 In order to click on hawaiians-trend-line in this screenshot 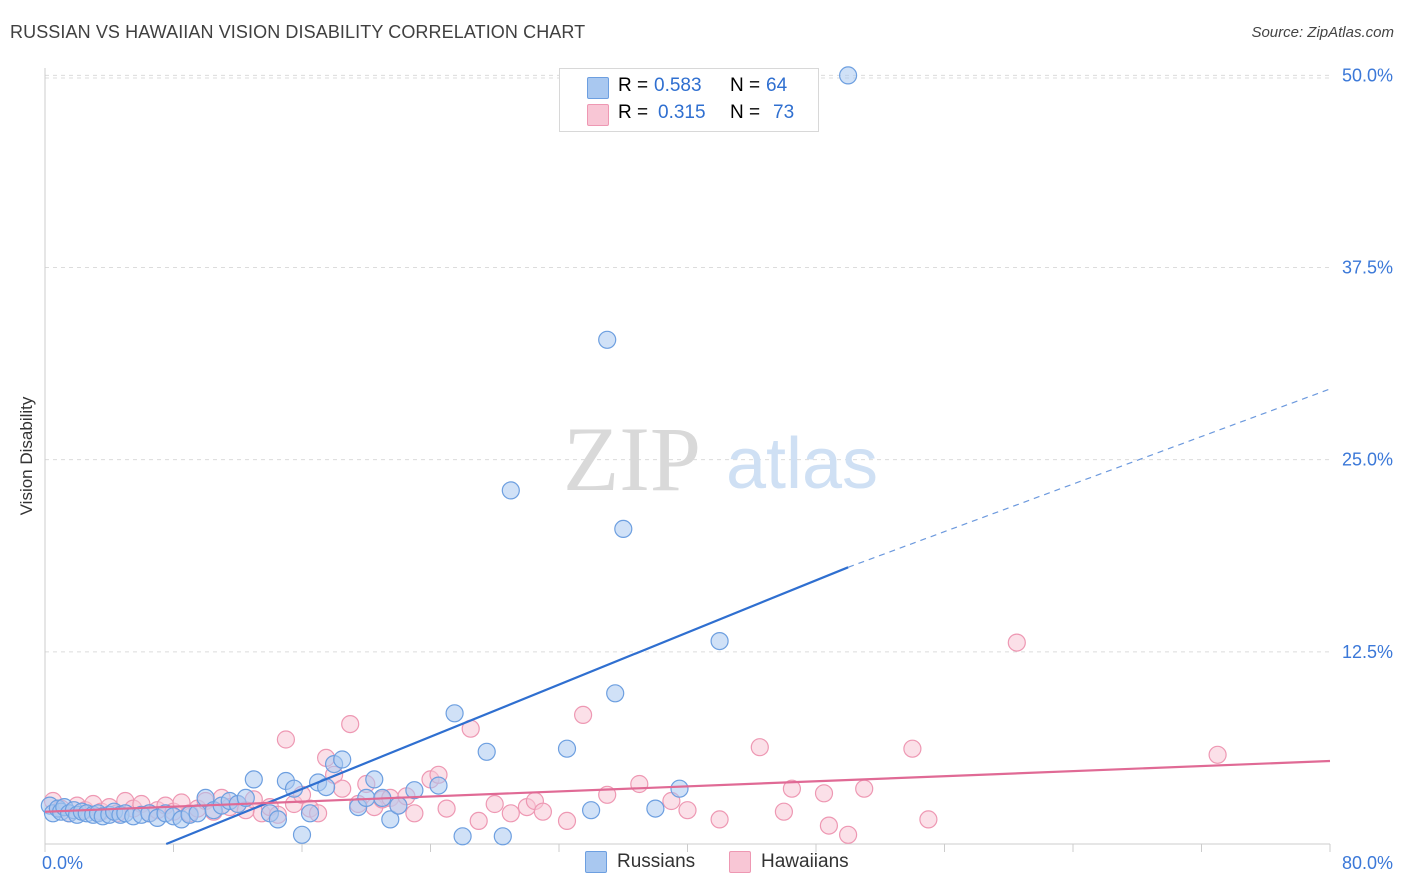, I will do `click(687, 786)`.